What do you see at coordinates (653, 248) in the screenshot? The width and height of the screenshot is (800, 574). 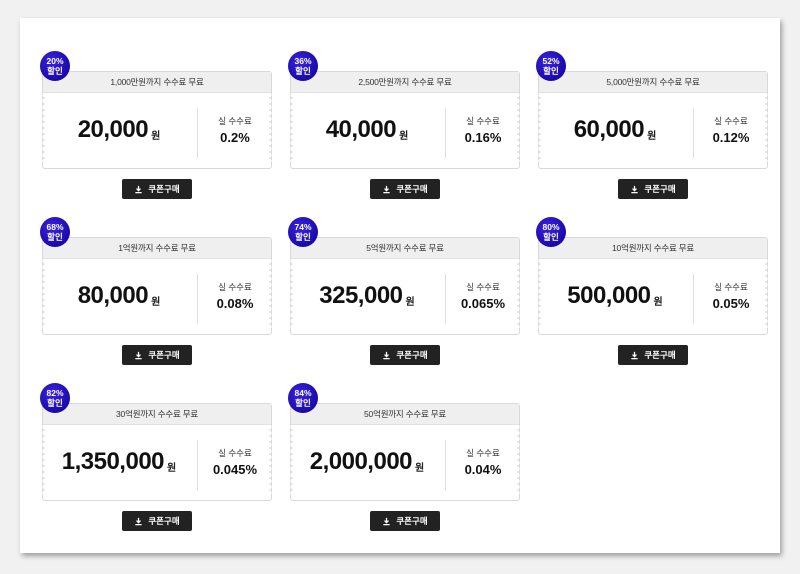 I see `coupon-limit: 10억원까지 수수료 무료` at bounding box center [653, 248].